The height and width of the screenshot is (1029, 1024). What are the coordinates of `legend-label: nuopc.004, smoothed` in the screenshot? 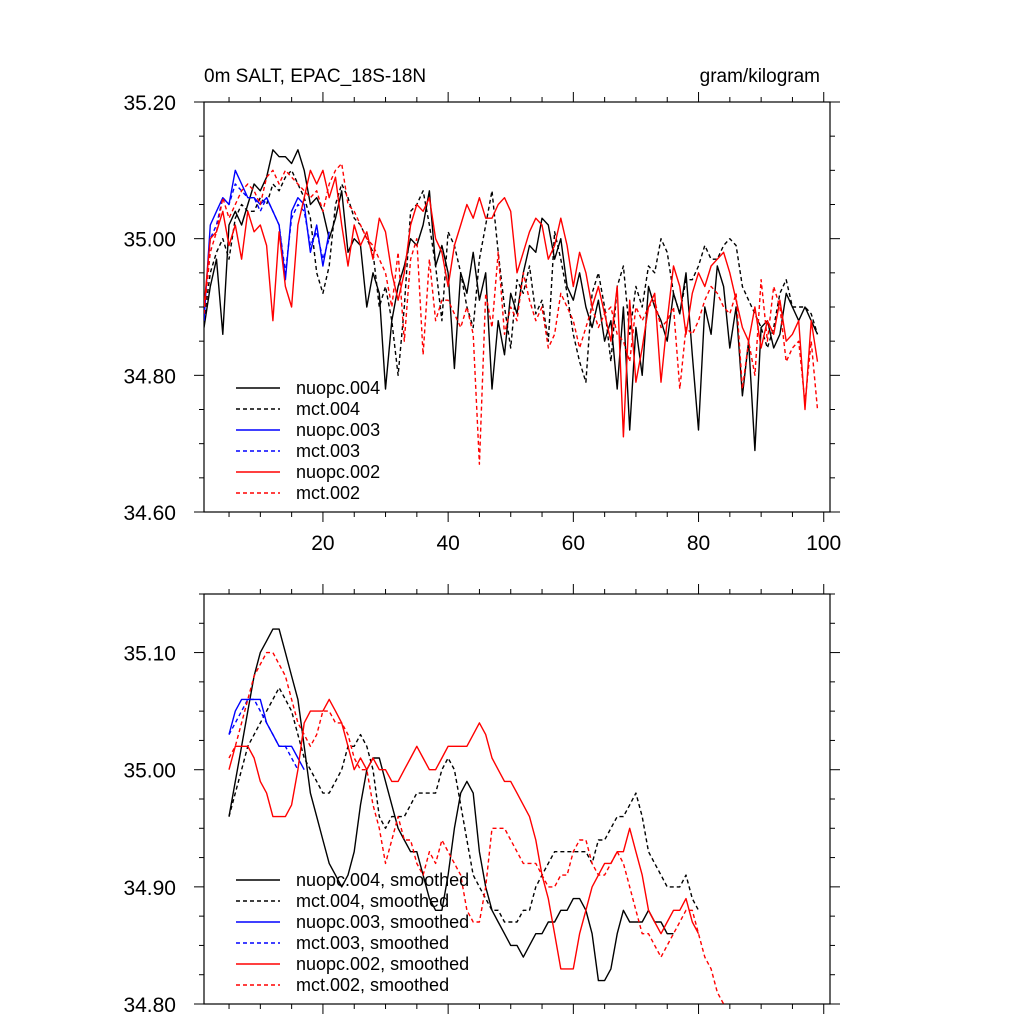 It's located at (382, 880).